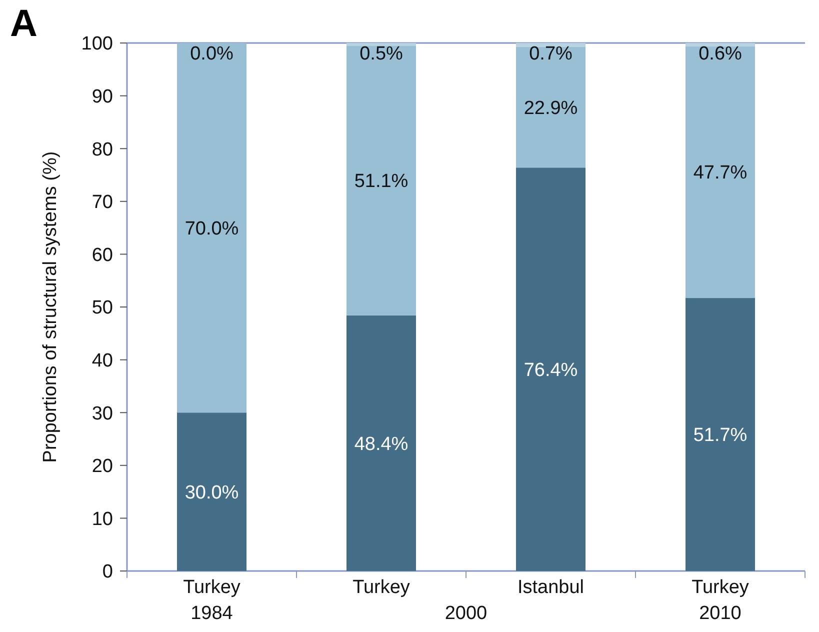 The height and width of the screenshot is (632, 819). I want to click on y-axis-title: Proportions of structural systems (%), so click(50, 307).